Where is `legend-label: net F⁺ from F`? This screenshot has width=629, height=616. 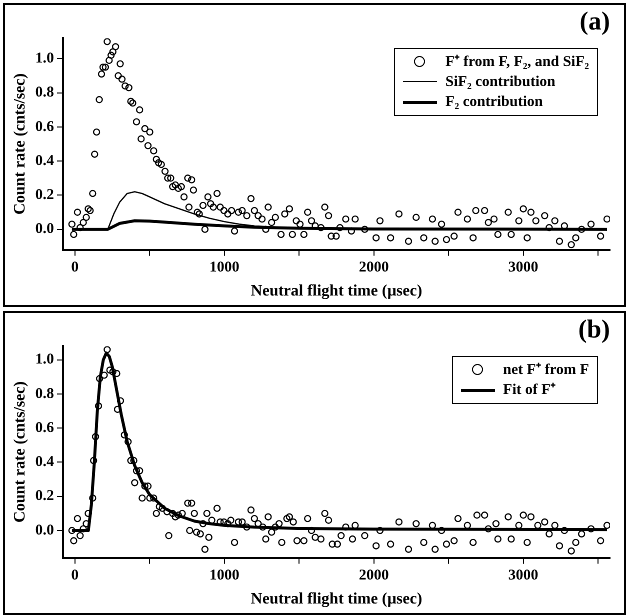 legend-label: net F⁺ from F is located at coordinates (546, 370).